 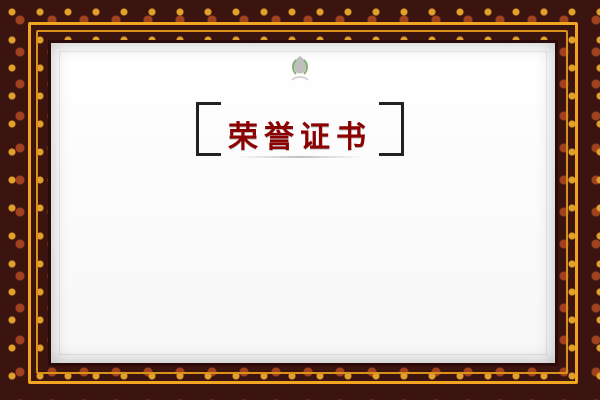 I want to click on certificate-title-area: 荣誉证书, so click(x=300, y=131).